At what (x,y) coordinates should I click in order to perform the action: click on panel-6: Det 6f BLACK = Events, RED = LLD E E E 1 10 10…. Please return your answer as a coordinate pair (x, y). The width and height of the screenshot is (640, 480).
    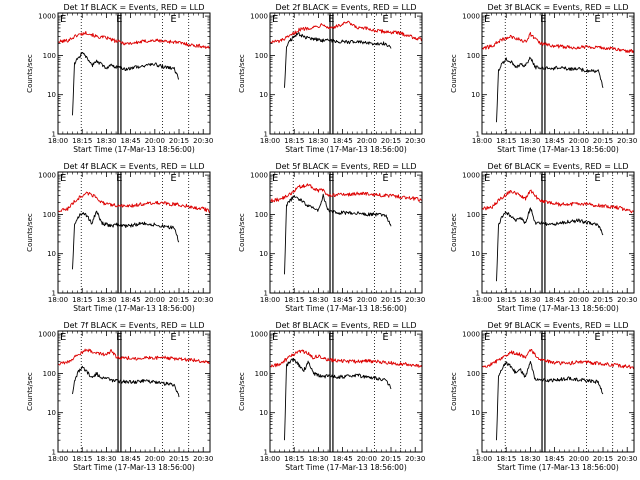
    Looking at the image, I should click on (543, 237).